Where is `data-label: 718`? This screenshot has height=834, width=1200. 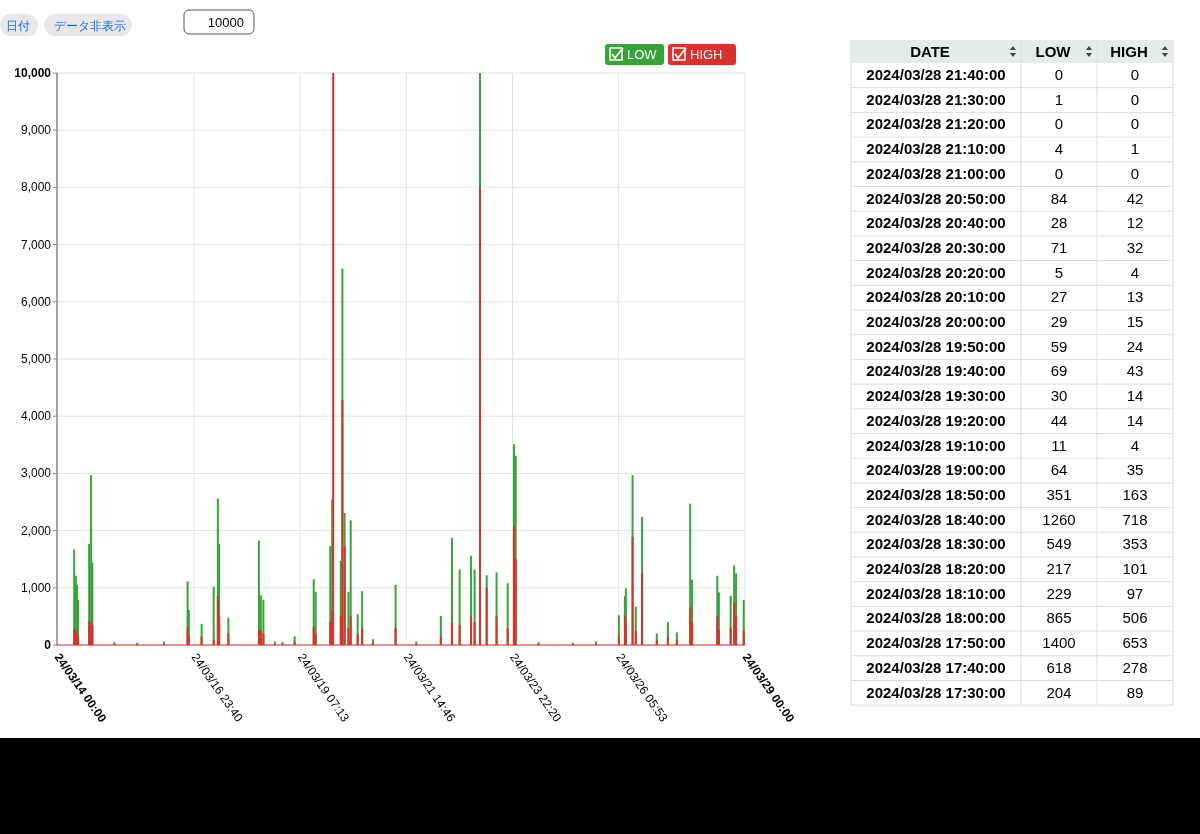
data-label: 718 is located at coordinates (1135, 519).